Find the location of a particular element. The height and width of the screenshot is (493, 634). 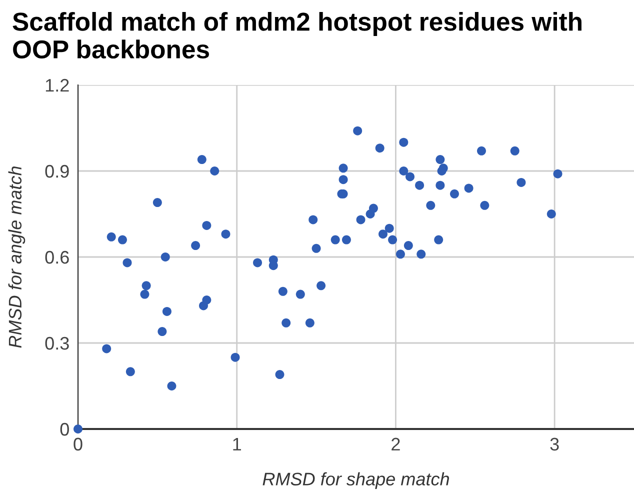

y-tick-label: 1.2 is located at coordinates (57, 85).